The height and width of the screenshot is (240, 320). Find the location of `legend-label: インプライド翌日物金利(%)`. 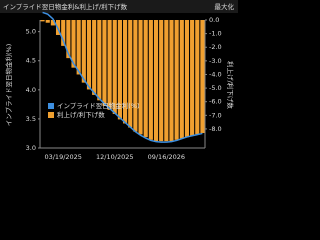

legend-label: インプライド翌日物金利(%) is located at coordinates (98, 105).